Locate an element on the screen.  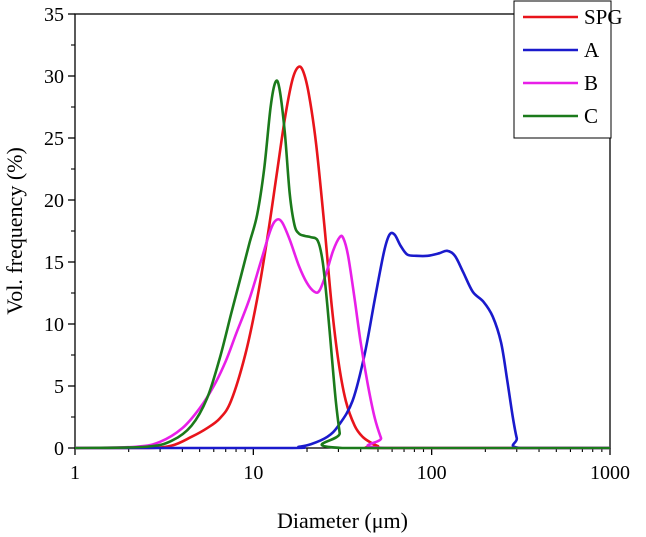
x-axis-title: Diameter (μm) is located at coordinates (342, 520).